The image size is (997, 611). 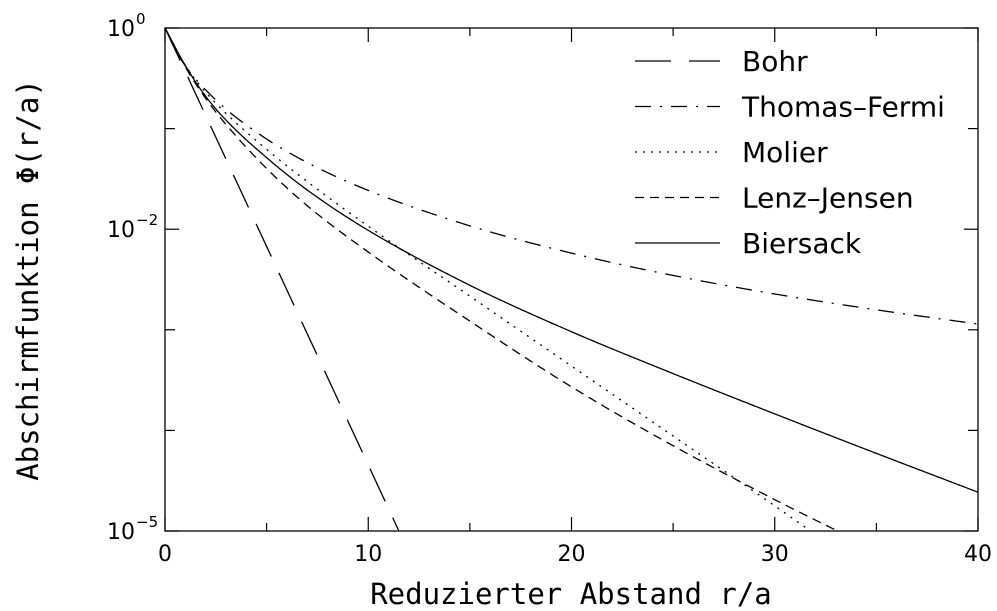 I want to click on legend-label: Molier, so click(x=785, y=152).